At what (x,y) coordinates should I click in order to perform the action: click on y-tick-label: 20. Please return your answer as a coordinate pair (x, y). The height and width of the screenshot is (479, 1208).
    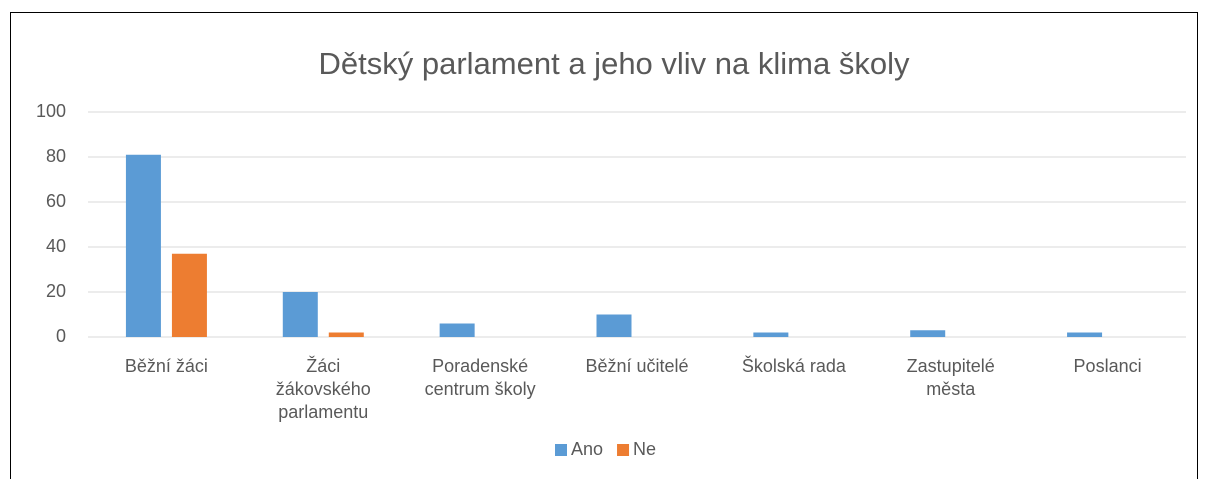
    Looking at the image, I should click on (56, 291).